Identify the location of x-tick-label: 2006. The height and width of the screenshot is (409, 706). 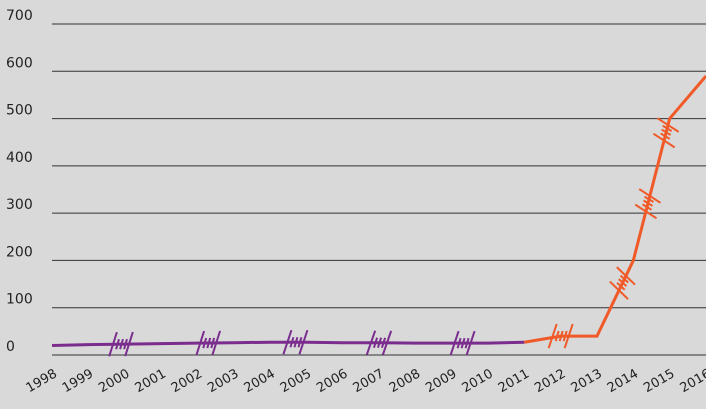
(332, 382).